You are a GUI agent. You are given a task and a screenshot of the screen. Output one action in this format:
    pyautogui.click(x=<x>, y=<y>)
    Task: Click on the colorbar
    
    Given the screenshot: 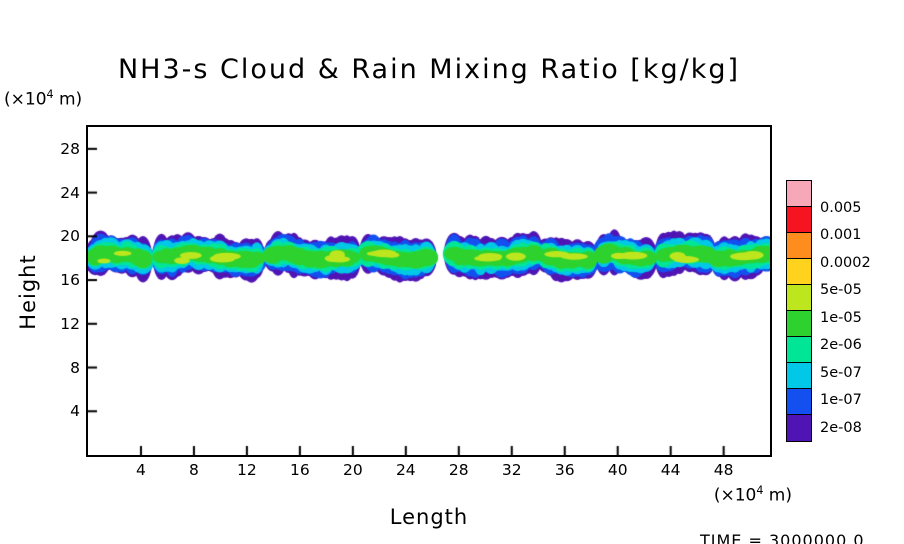 What is the action you would take?
    pyautogui.click(x=799, y=311)
    